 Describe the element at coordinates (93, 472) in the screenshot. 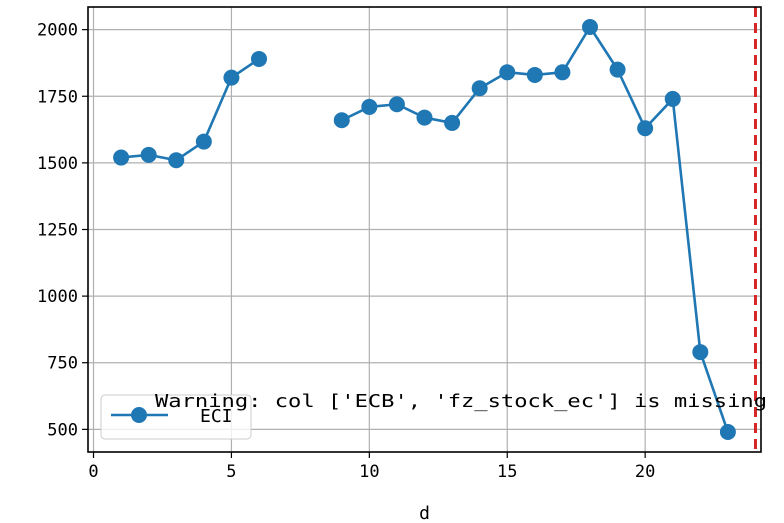

I see `x-tick-label: 0` at that location.